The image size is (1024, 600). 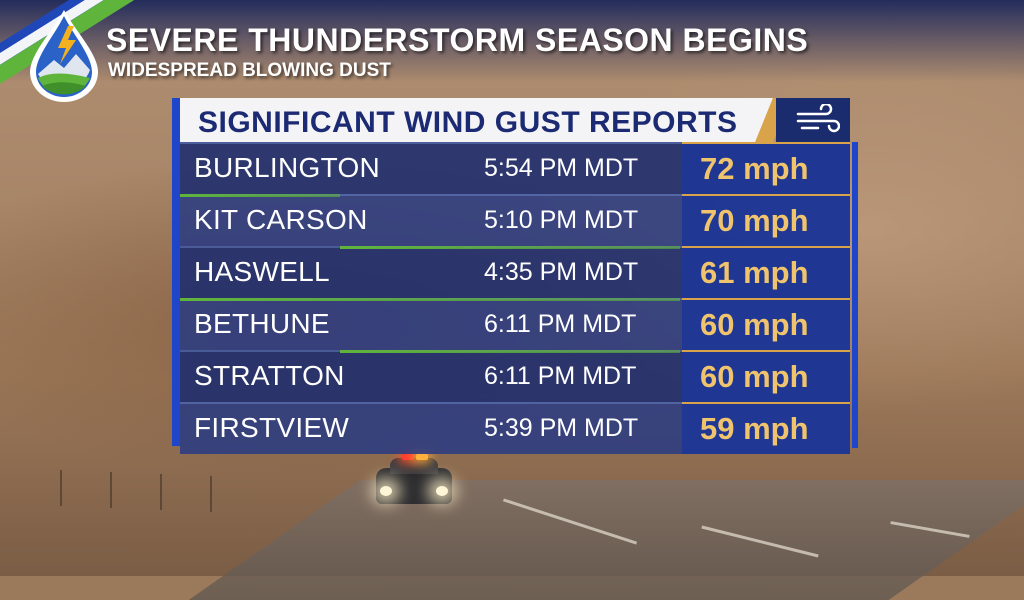 I want to click on header-band, so click(x=512, y=41).